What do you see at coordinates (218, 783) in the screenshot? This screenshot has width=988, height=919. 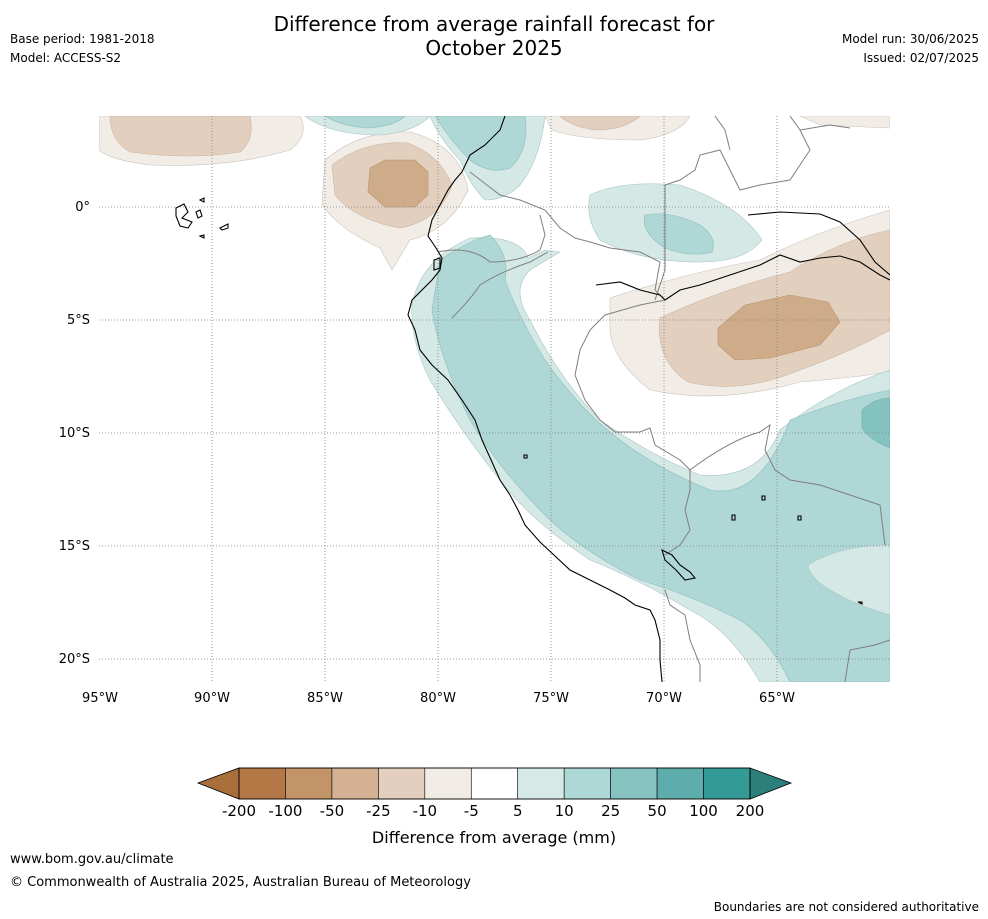 I see `colorbar-low-triangle` at bounding box center [218, 783].